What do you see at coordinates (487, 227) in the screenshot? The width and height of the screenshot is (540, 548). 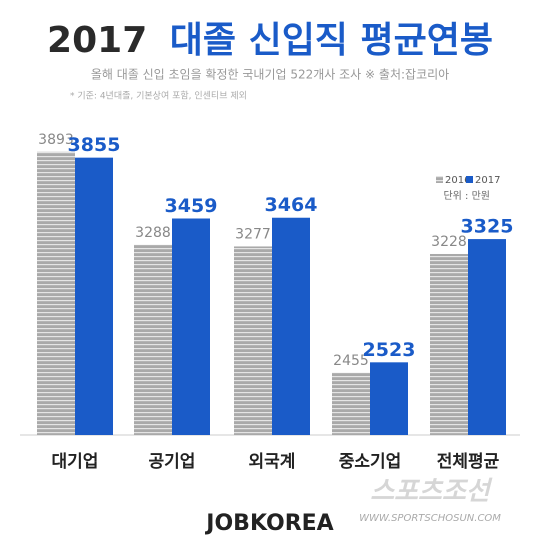 I see `value-label: 3325` at bounding box center [487, 227].